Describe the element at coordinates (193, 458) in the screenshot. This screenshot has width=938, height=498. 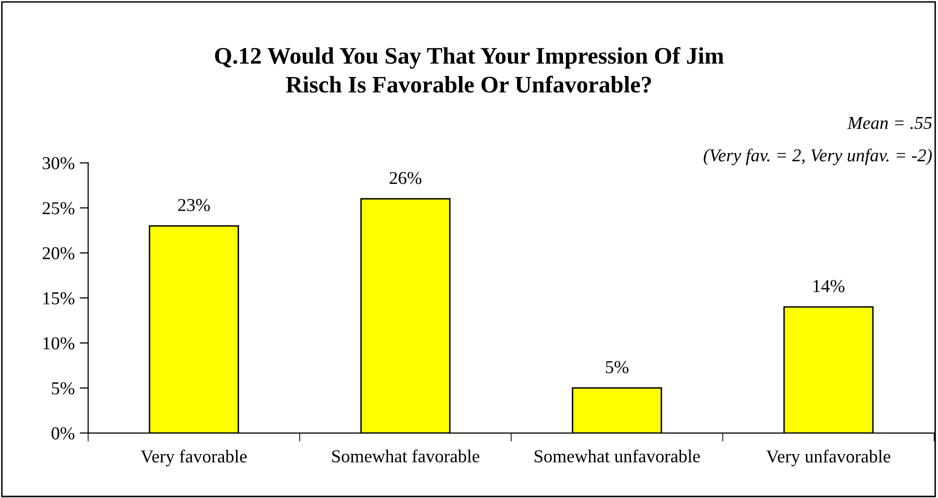
I see `x-tick-label: Very favorable` at that location.